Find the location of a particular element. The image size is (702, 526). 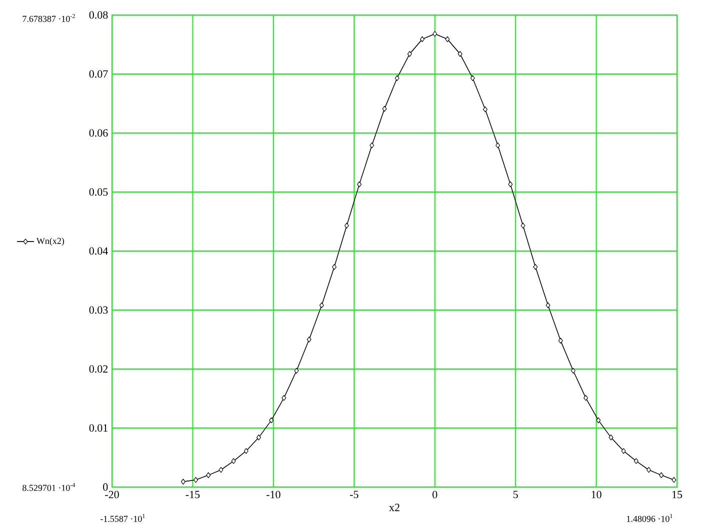

text: -1.5587 ·10$^{1}$ is located at coordinates (122, 518).